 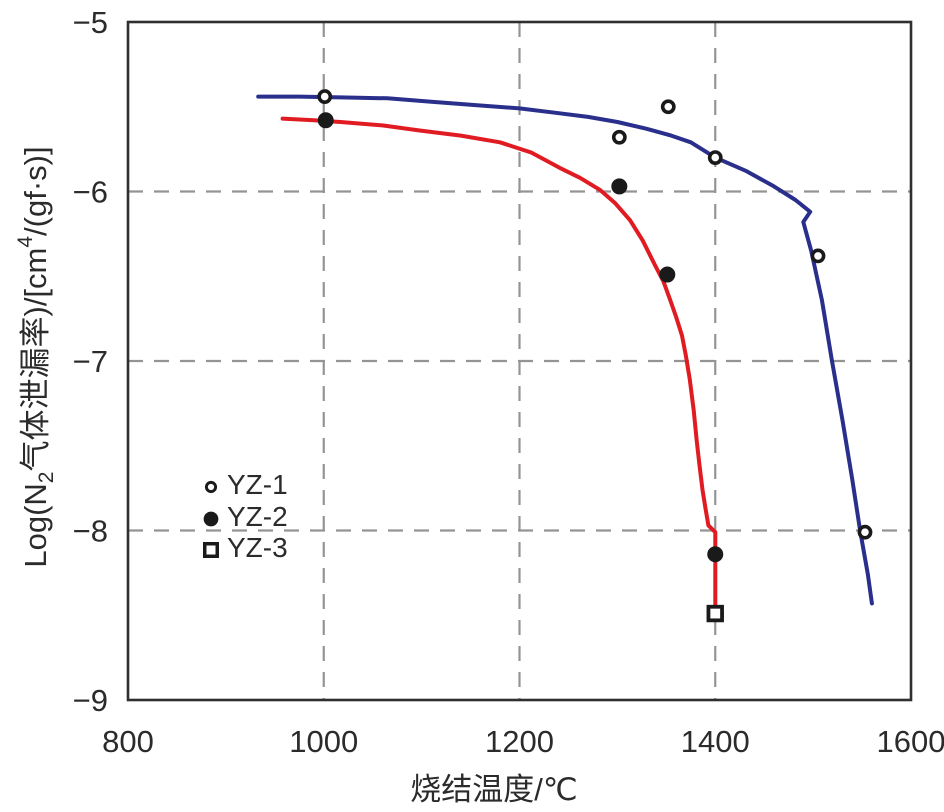 What do you see at coordinates (715, 741) in the screenshot?
I see `x-tick-1400: 1400` at bounding box center [715, 741].